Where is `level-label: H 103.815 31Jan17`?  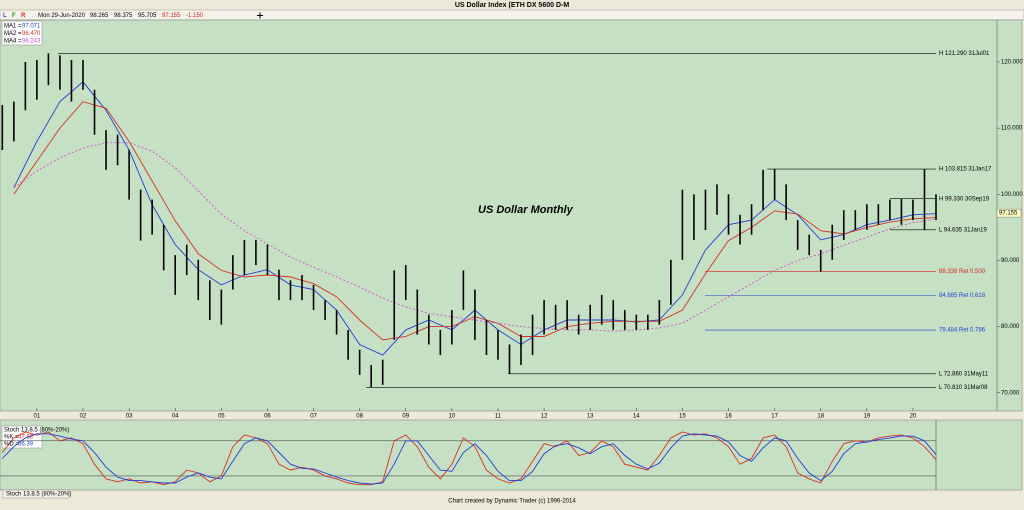
level-label: H 103.815 31Jan17 is located at coordinates (965, 170).